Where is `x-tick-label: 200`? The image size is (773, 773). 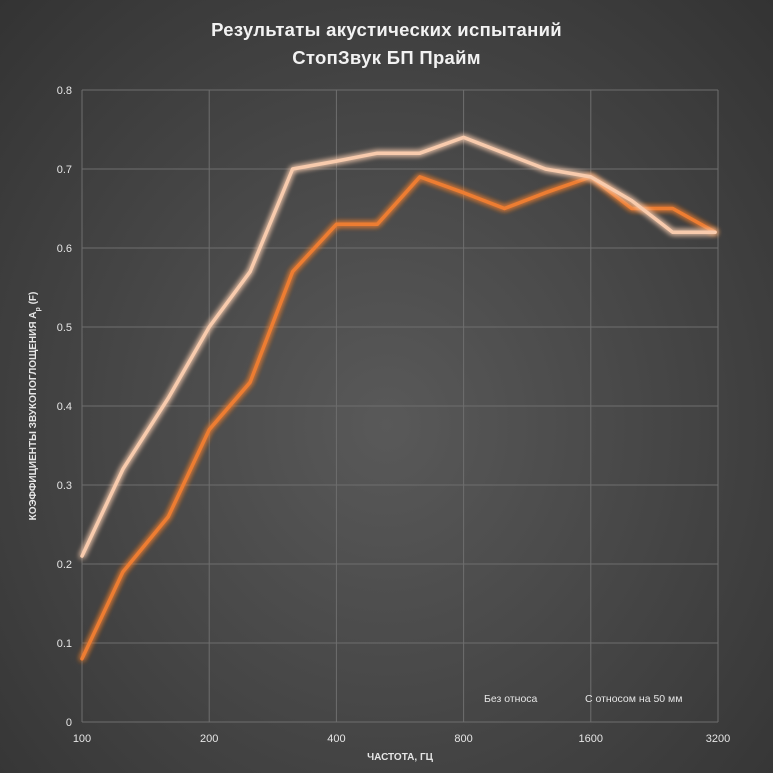
x-tick-label: 200 is located at coordinates (209, 739).